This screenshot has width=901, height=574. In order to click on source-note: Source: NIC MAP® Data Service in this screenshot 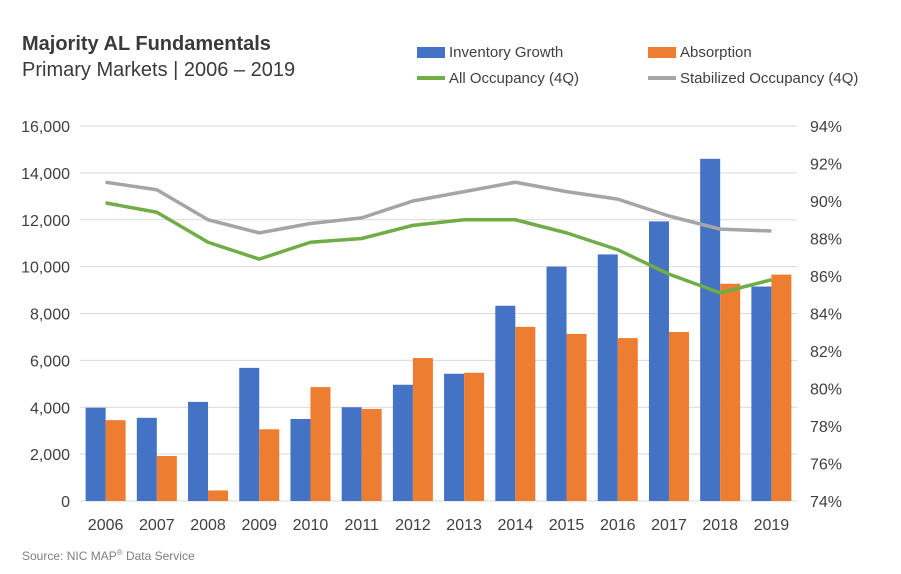, I will do `click(108, 555)`.